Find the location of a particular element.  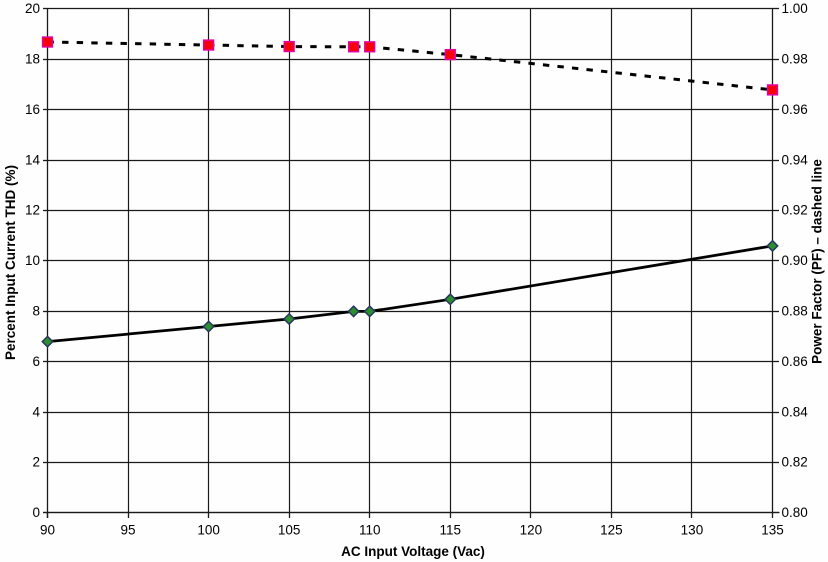

svg-text: 115 is located at coordinates (451, 530).